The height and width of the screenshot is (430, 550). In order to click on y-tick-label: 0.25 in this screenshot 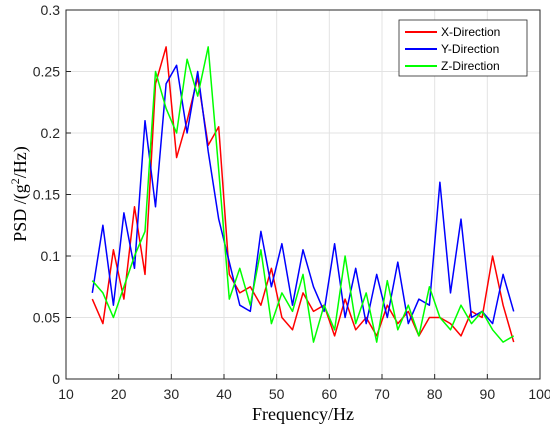, I will do `click(46, 72)`.